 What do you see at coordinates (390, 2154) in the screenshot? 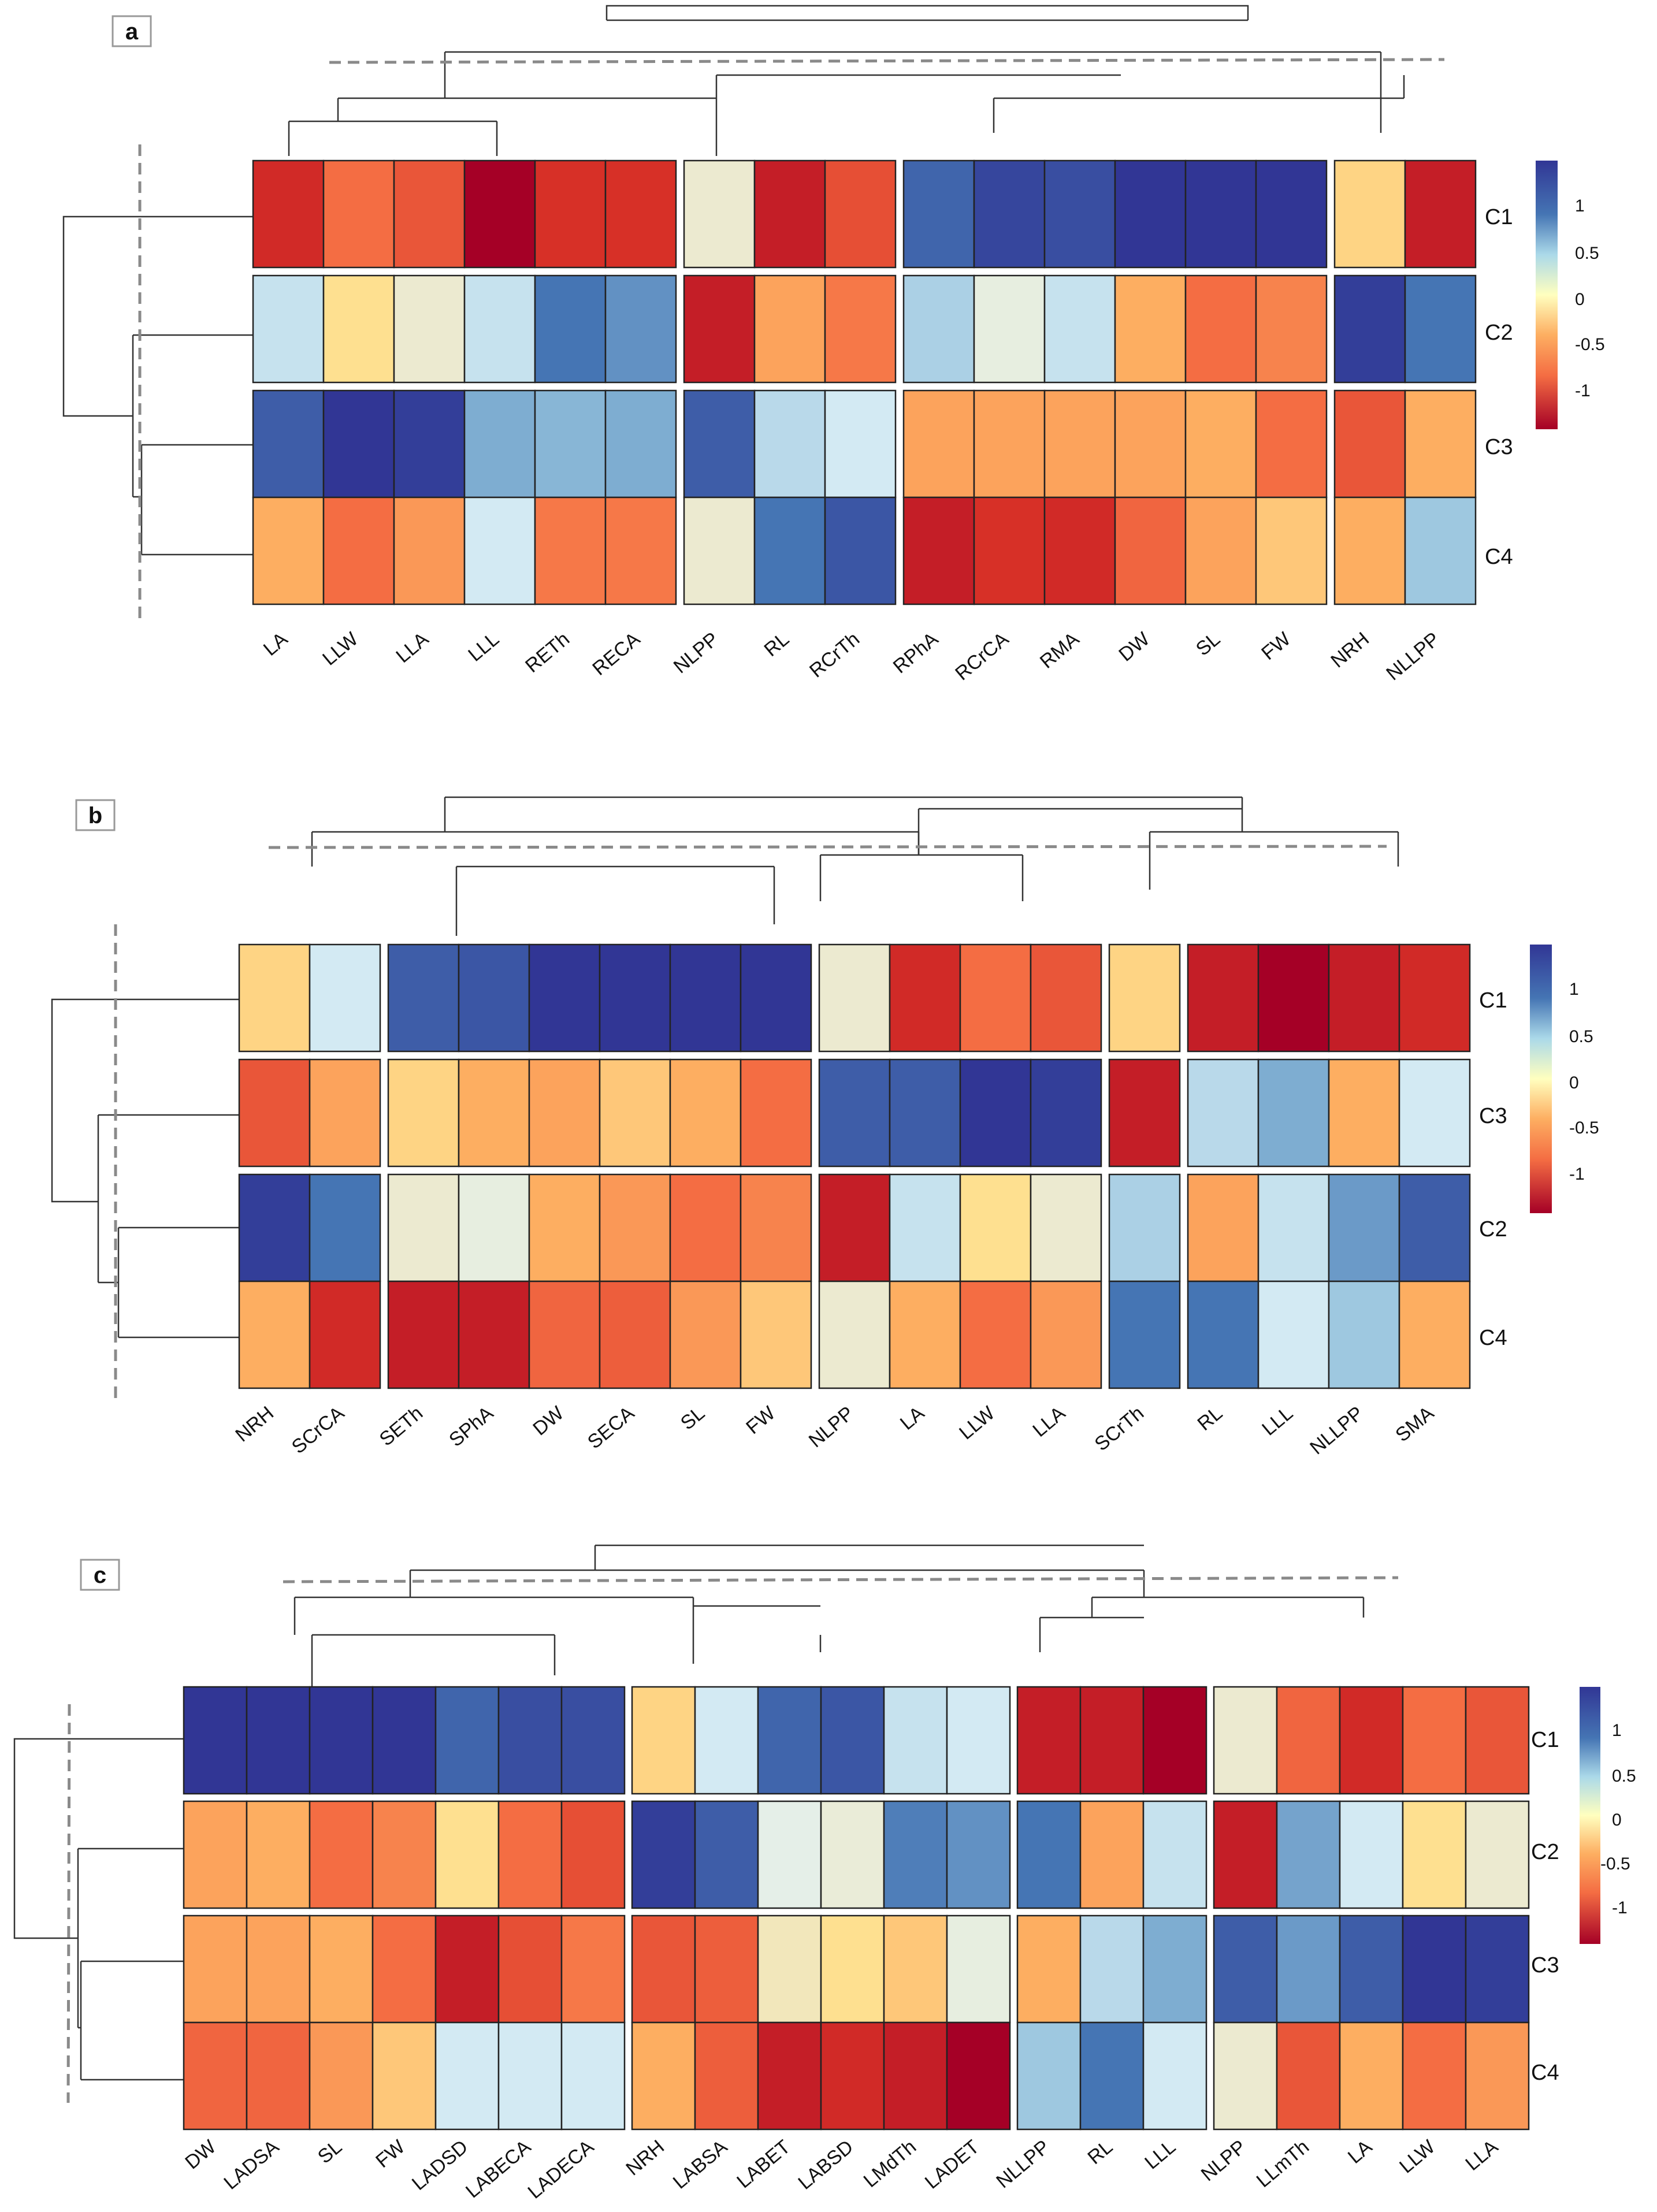
I see `column-label: FW` at bounding box center [390, 2154].